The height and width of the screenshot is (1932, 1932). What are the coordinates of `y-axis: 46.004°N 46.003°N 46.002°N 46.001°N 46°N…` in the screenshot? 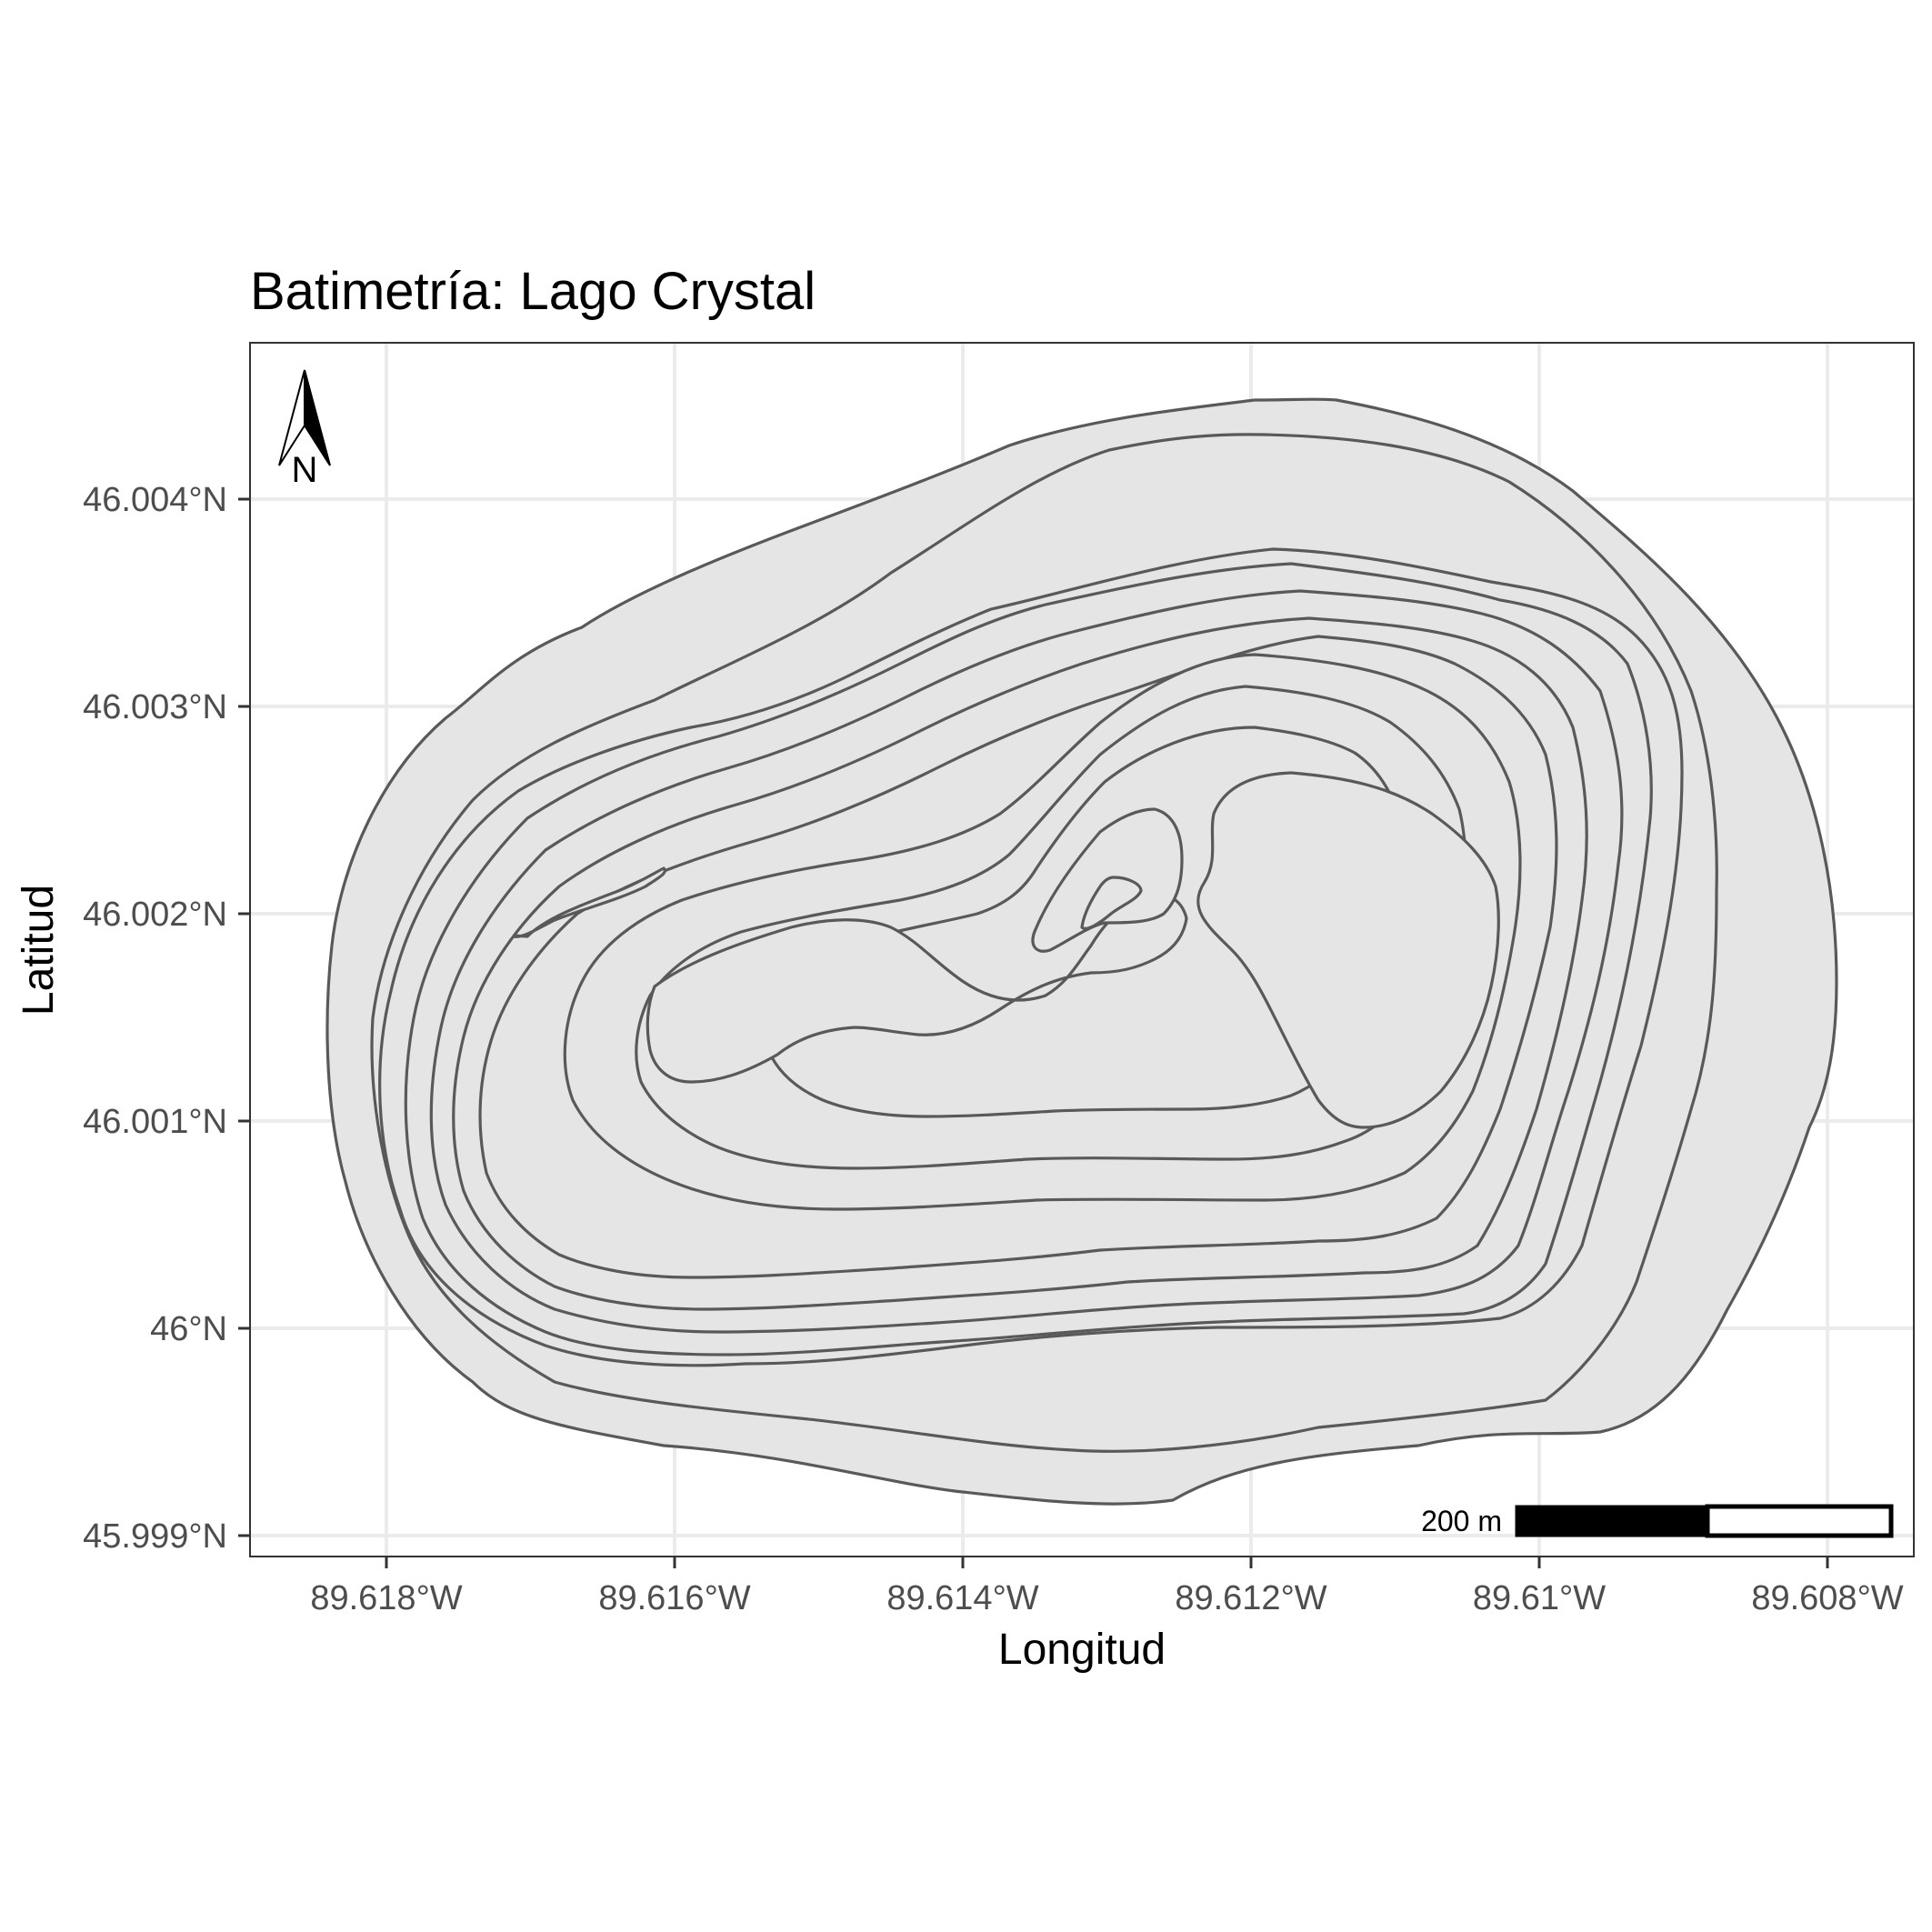 It's located at (132, 1018).